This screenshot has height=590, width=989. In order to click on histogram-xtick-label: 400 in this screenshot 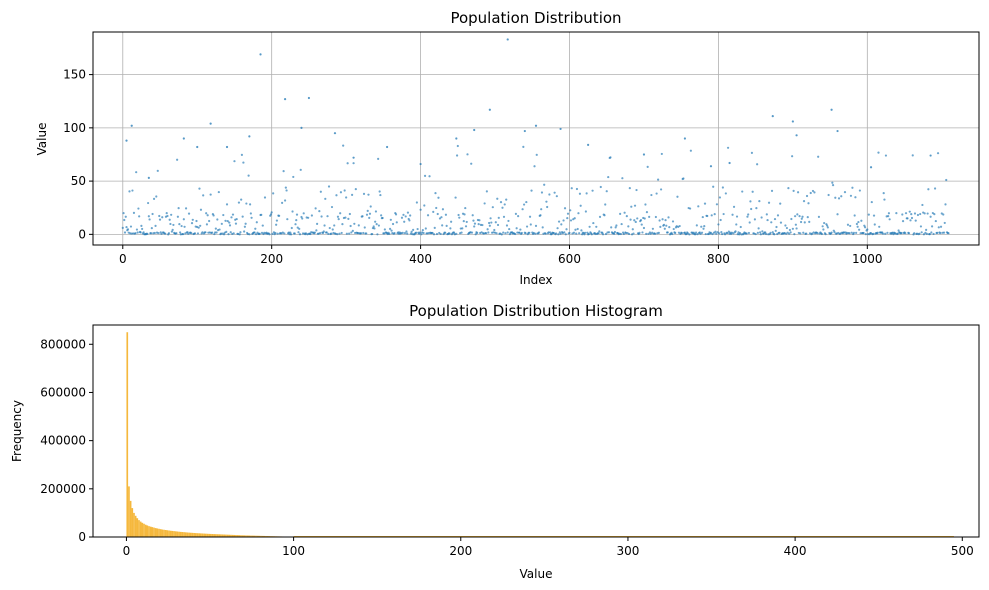, I will do `click(795, 551)`.